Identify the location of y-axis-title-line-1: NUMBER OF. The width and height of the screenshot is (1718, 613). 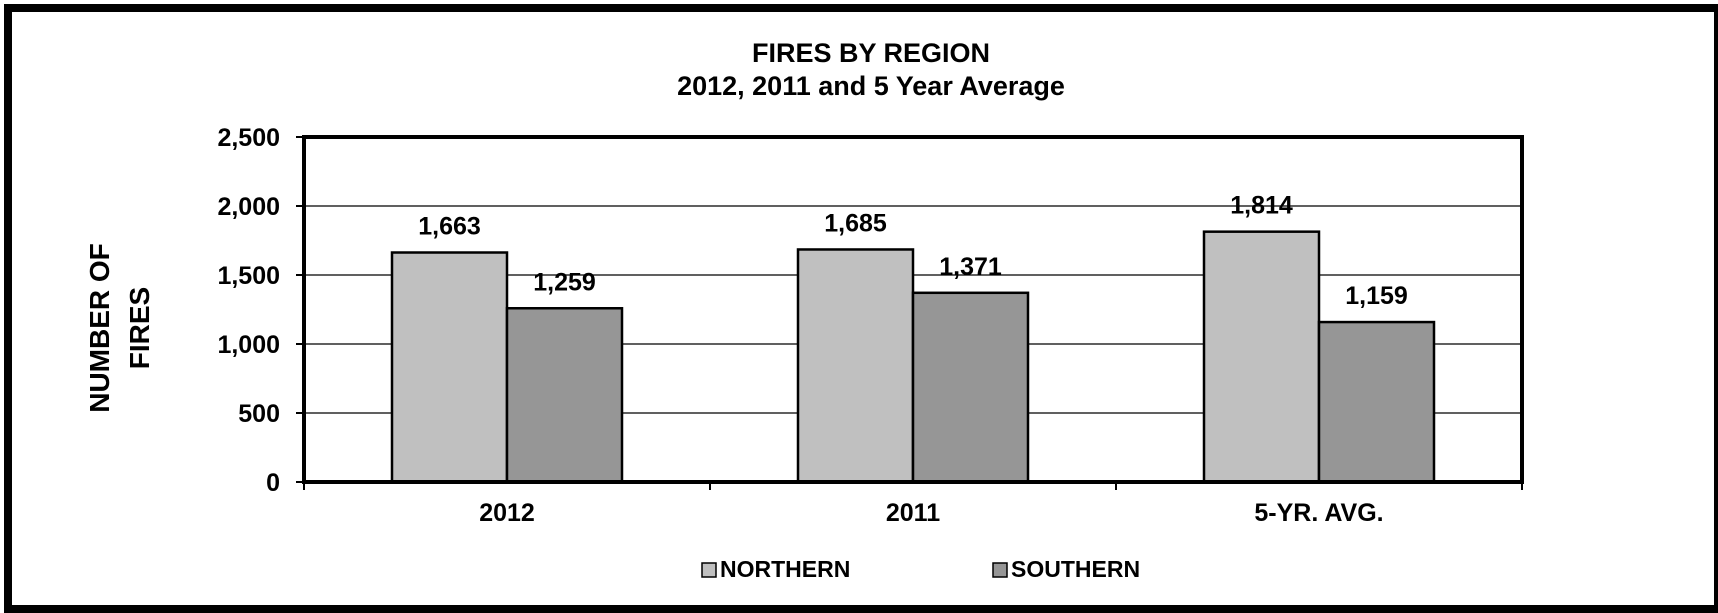
(99, 328).